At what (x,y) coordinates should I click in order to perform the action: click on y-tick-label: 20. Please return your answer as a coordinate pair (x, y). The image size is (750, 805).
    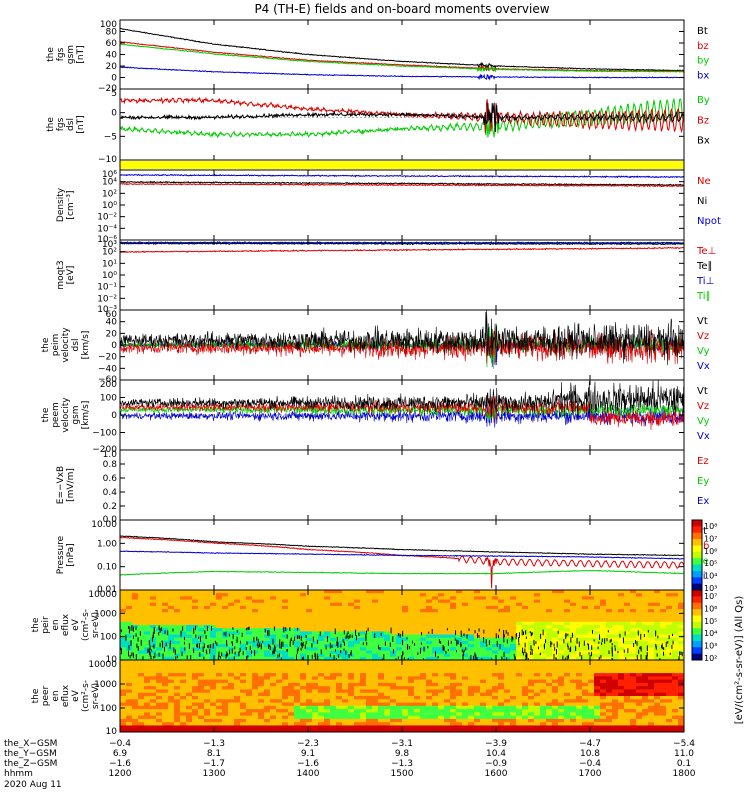
    Looking at the image, I should click on (112, 334).